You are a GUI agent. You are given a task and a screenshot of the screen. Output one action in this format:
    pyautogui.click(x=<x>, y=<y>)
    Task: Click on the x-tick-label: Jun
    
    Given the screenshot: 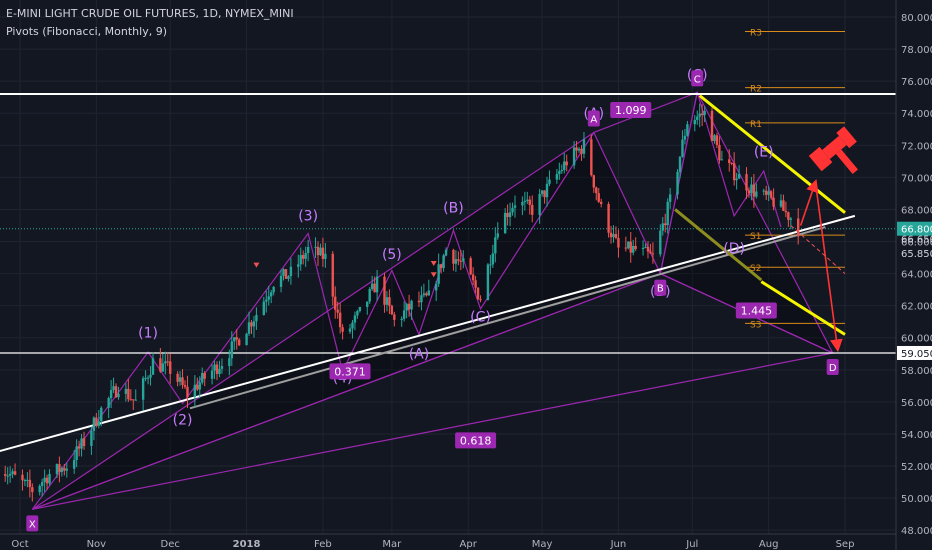 What is the action you would take?
    pyautogui.click(x=618, y=544)
    